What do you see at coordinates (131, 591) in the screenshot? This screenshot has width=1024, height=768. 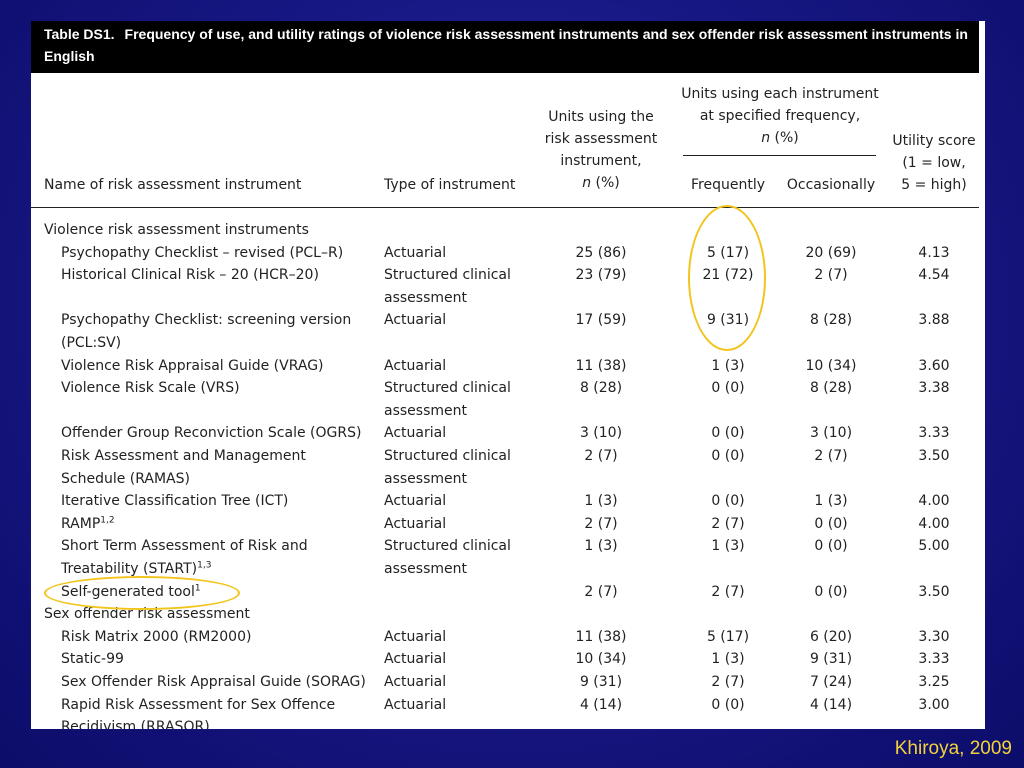 I see `row-instrument-name: Self-generated tool1` at bounding box center [131, 591].